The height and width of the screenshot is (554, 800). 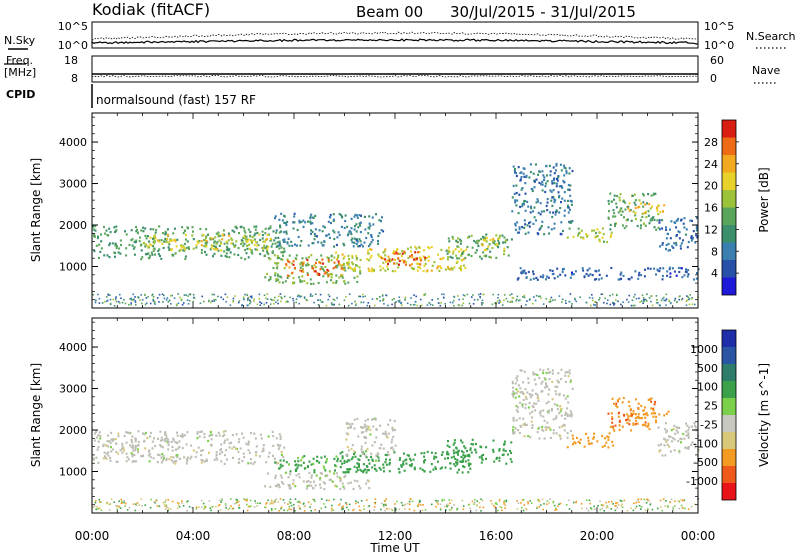 What do you see at coordinates (73, 225) in the screenshot?
I see `power-y-tick-label: 2000` at bounding box center [73, 225].